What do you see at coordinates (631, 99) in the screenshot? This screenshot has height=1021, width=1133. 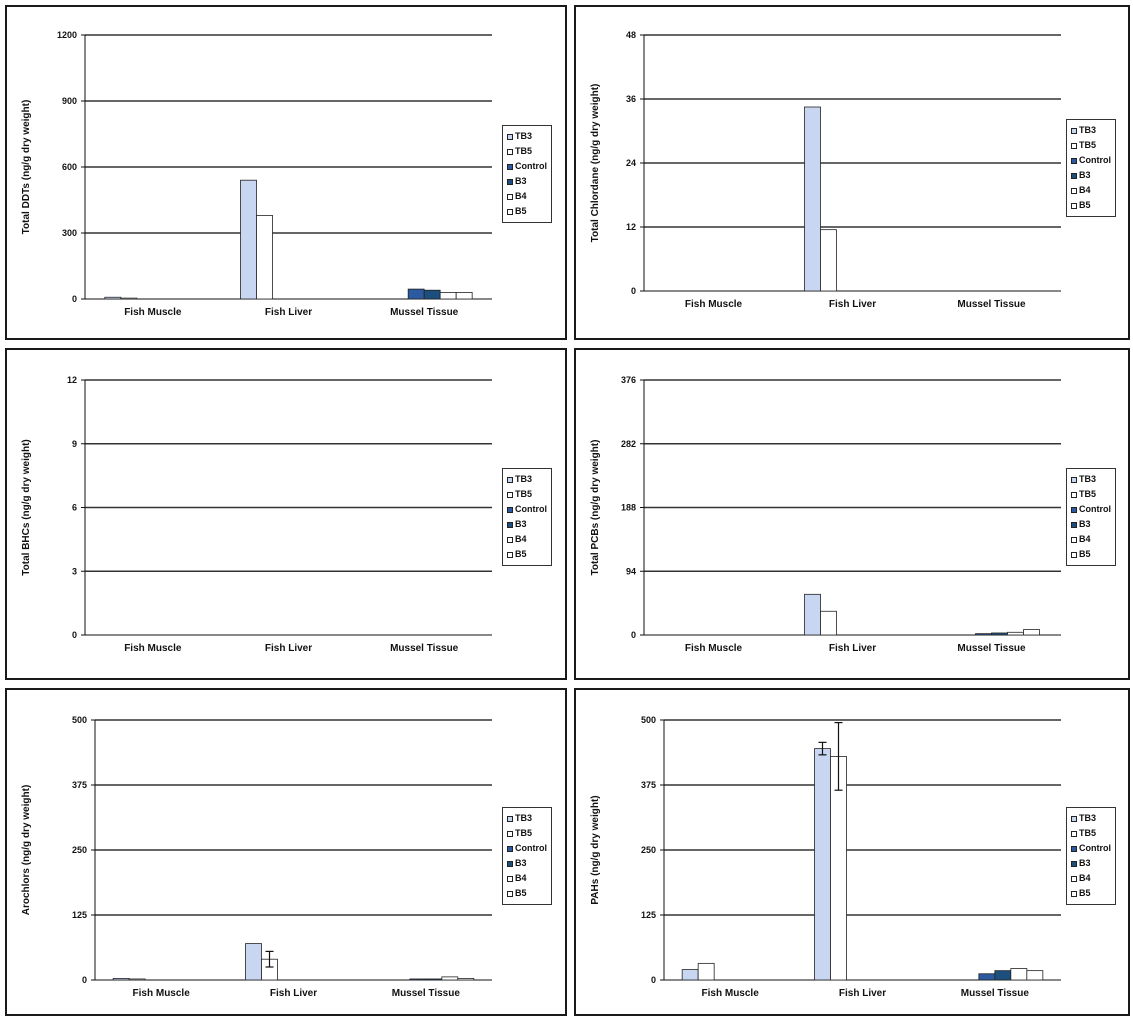 I see `y-tick-label: 36` at bounding box center [631, 99].